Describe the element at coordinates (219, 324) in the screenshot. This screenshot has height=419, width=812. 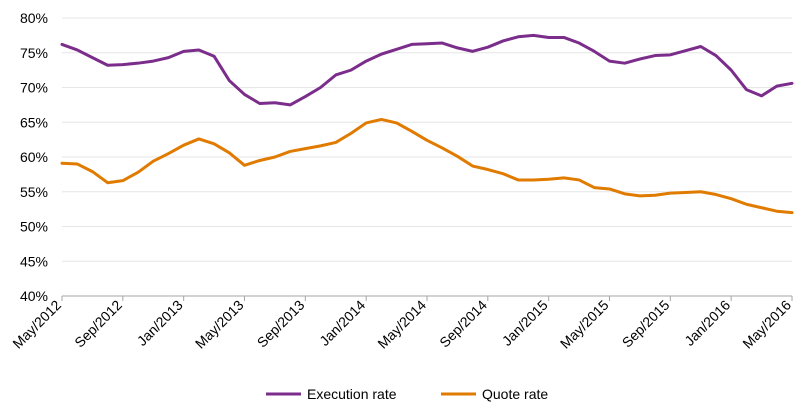
I see `x-tick-label: May/2013` at that location.